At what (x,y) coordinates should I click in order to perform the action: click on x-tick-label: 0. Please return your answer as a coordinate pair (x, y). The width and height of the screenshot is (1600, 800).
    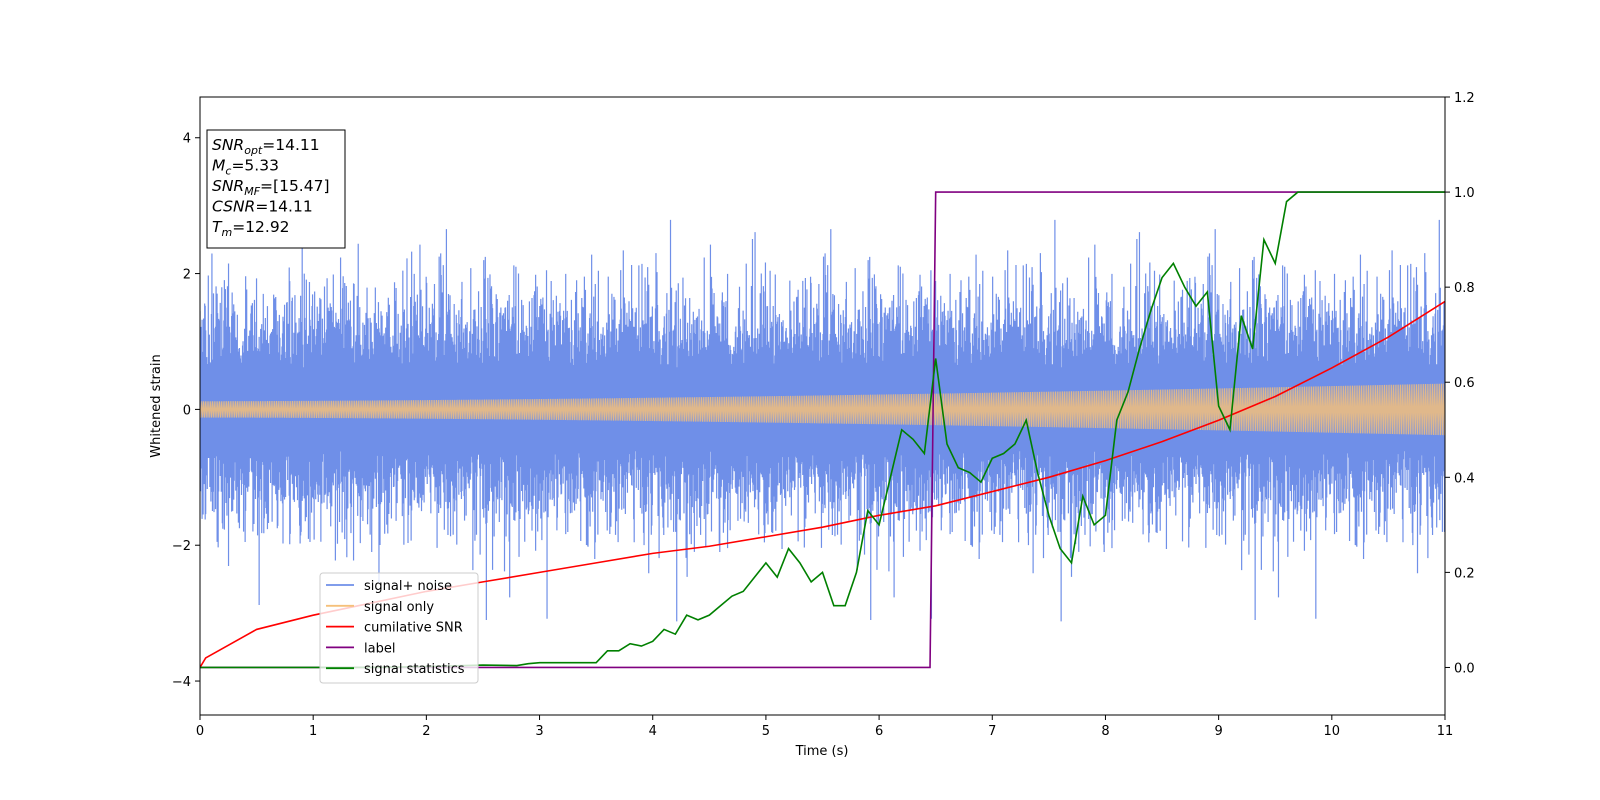
    Looking at the image, I should click on (200, 731).